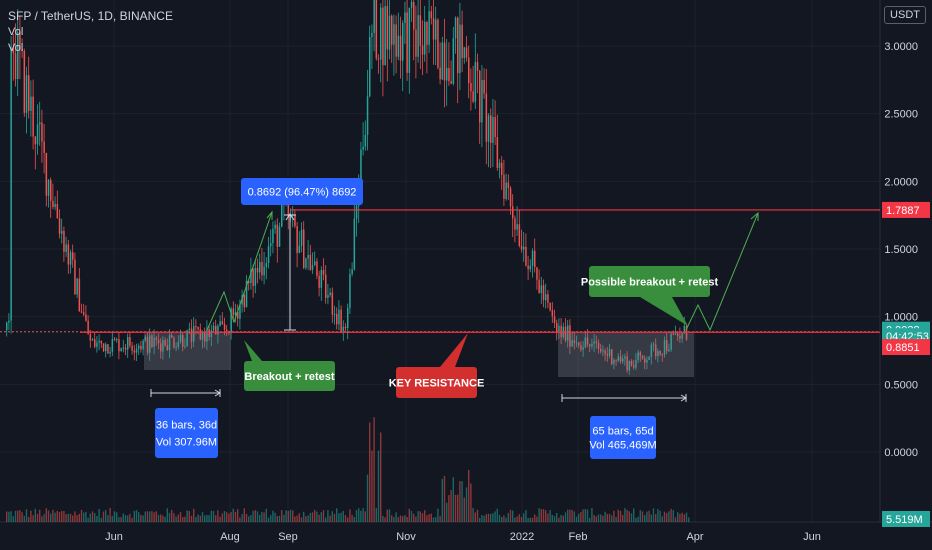  I want to click on price-marker-text: 0.8851, so click(903, 348).